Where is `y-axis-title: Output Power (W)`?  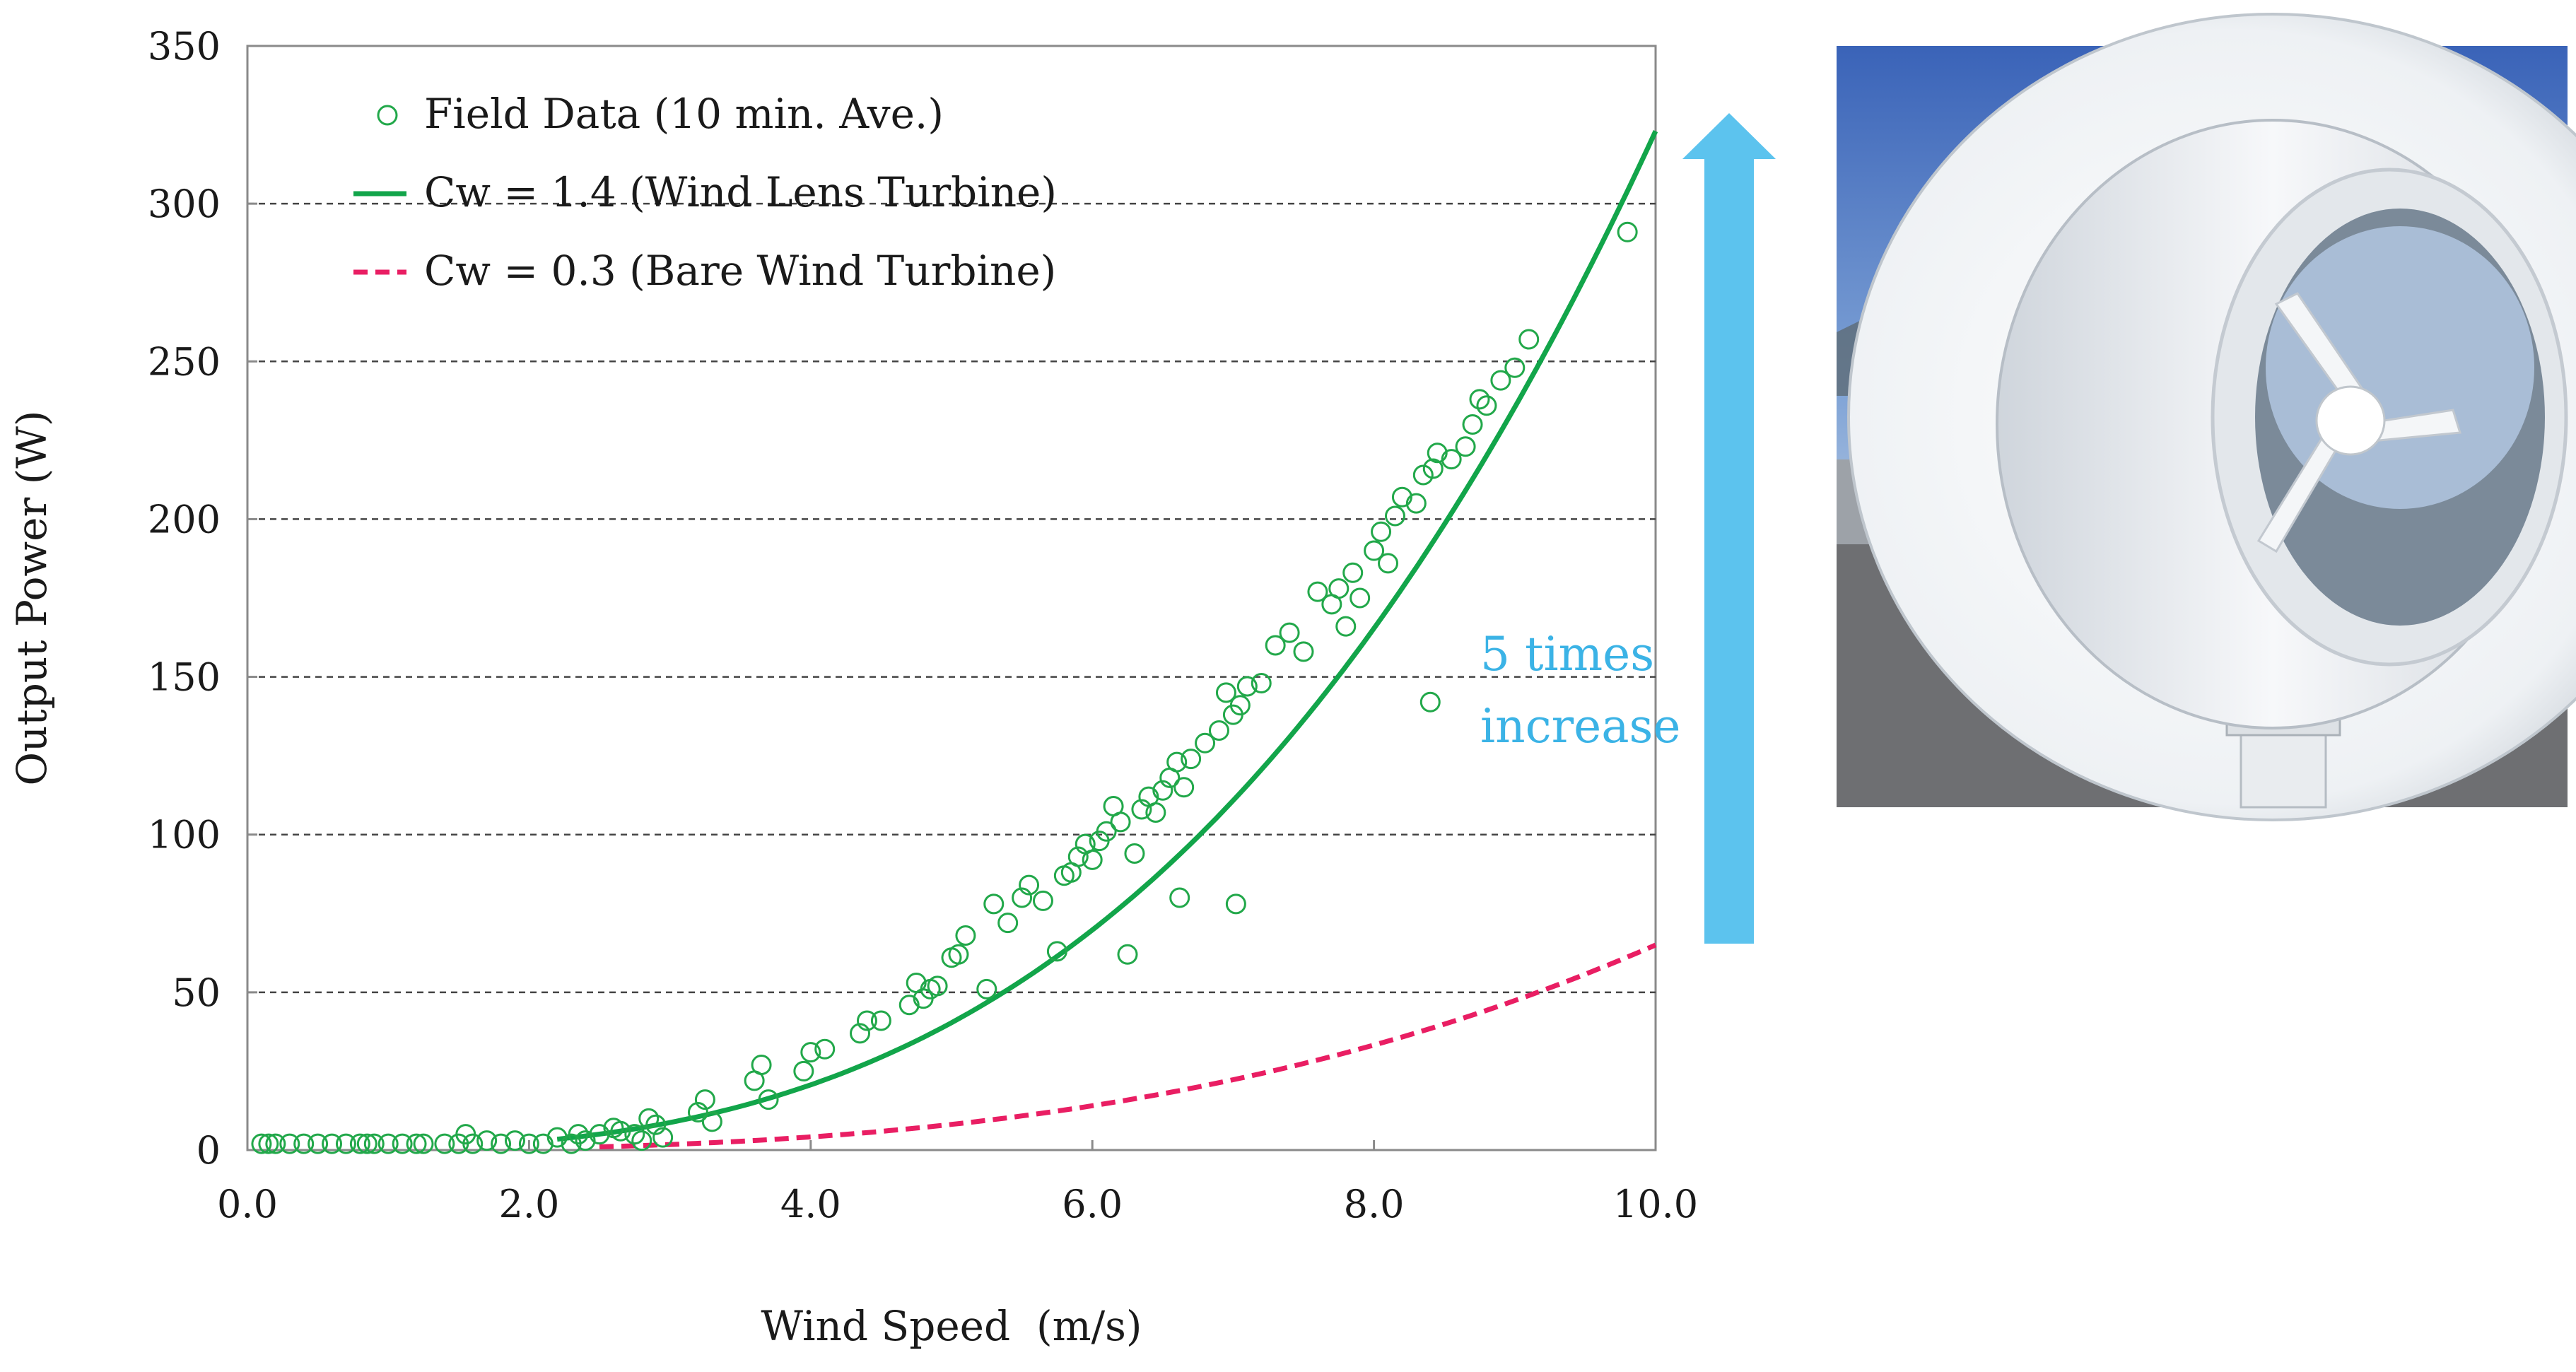 y-axis-title: Output Power (W) is located at coordinates (32, 597).